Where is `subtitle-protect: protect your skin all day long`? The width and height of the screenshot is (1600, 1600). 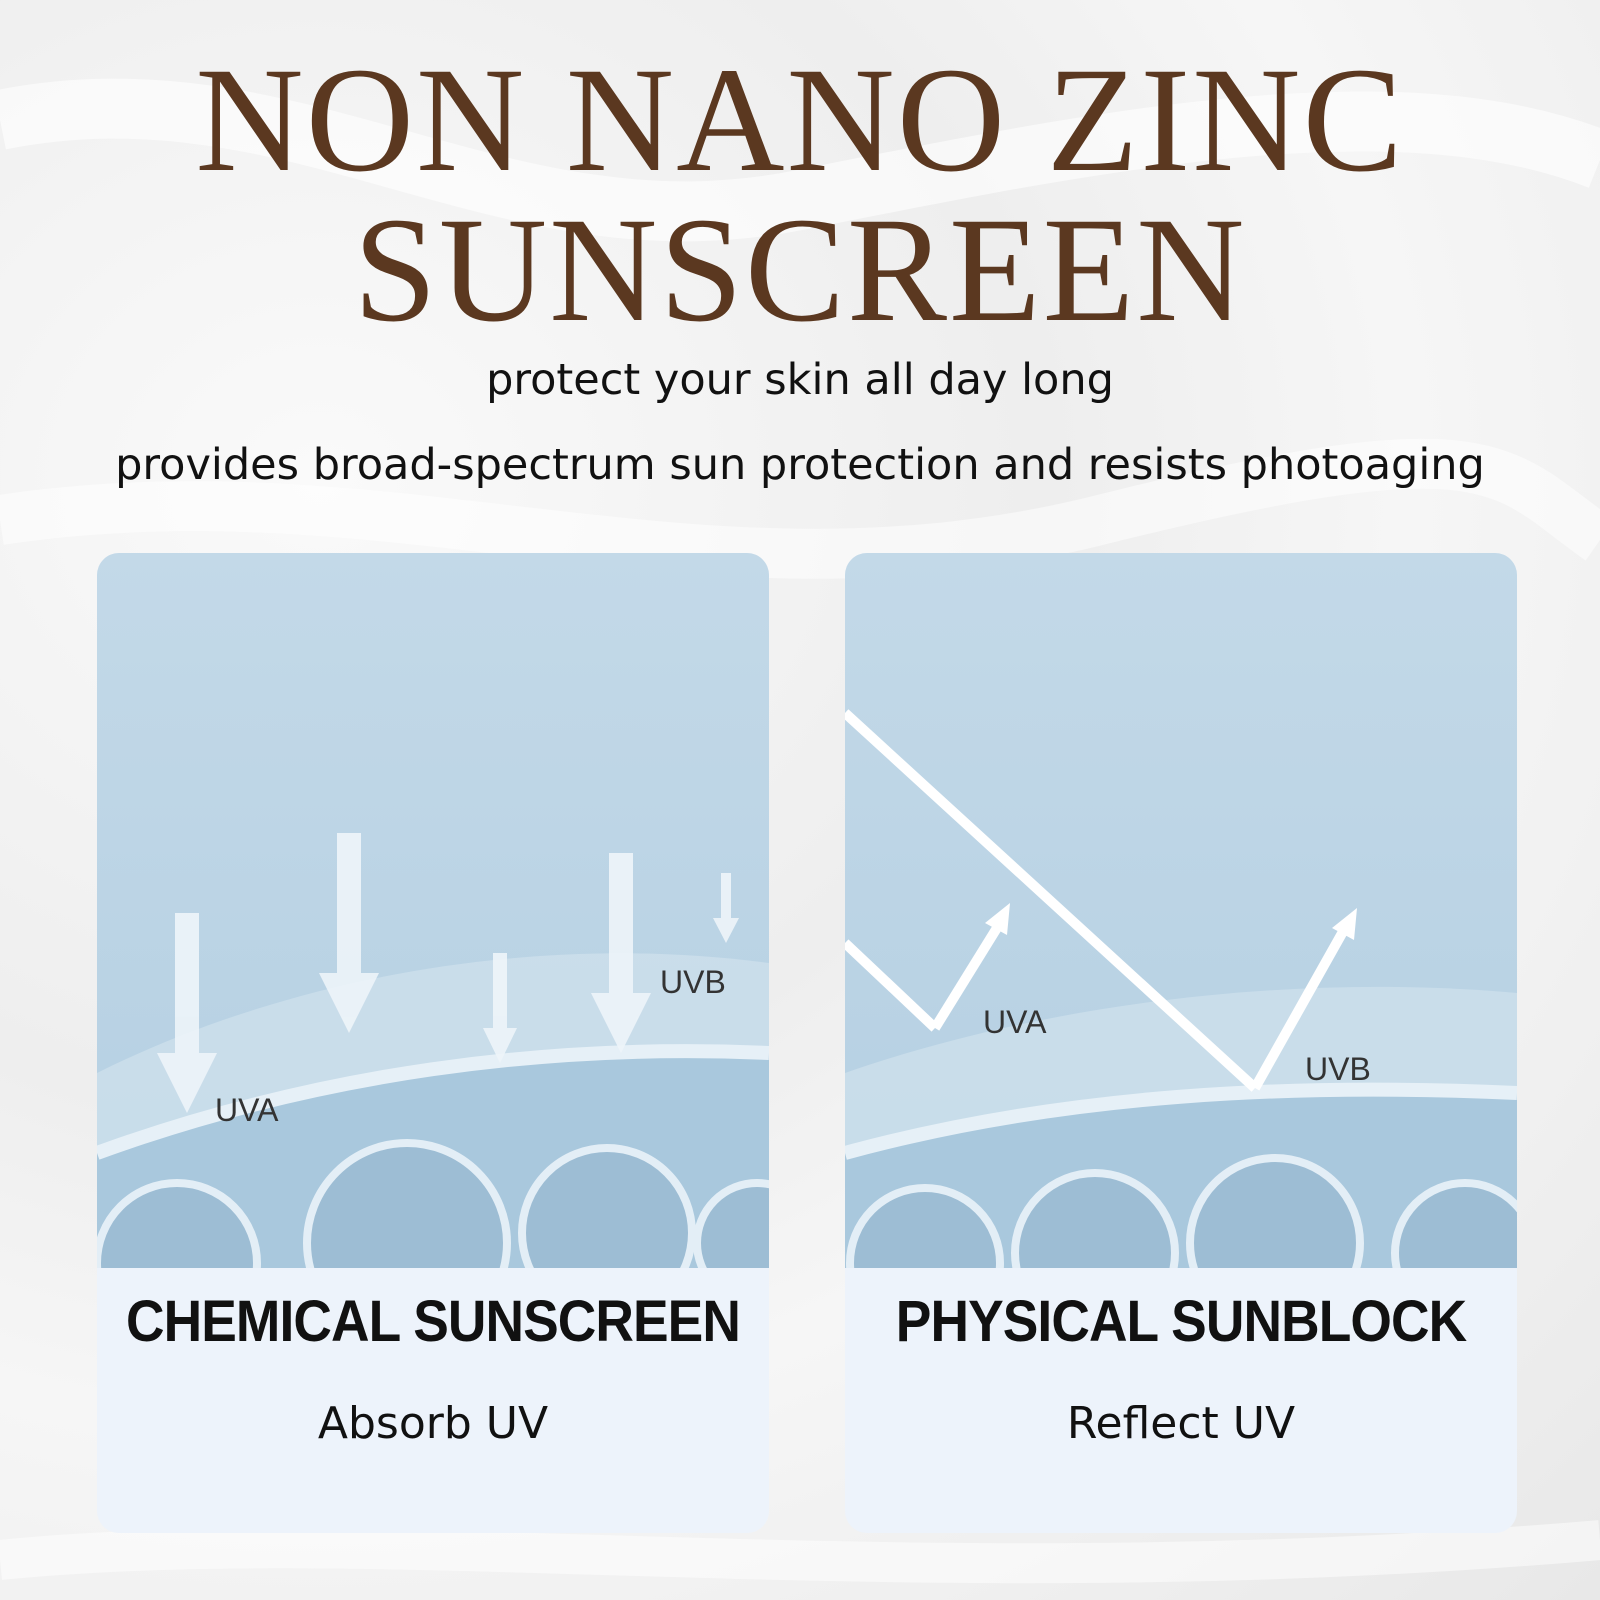 subtitle-protect: protect your skin all day long is located at coordinates (800, 380).